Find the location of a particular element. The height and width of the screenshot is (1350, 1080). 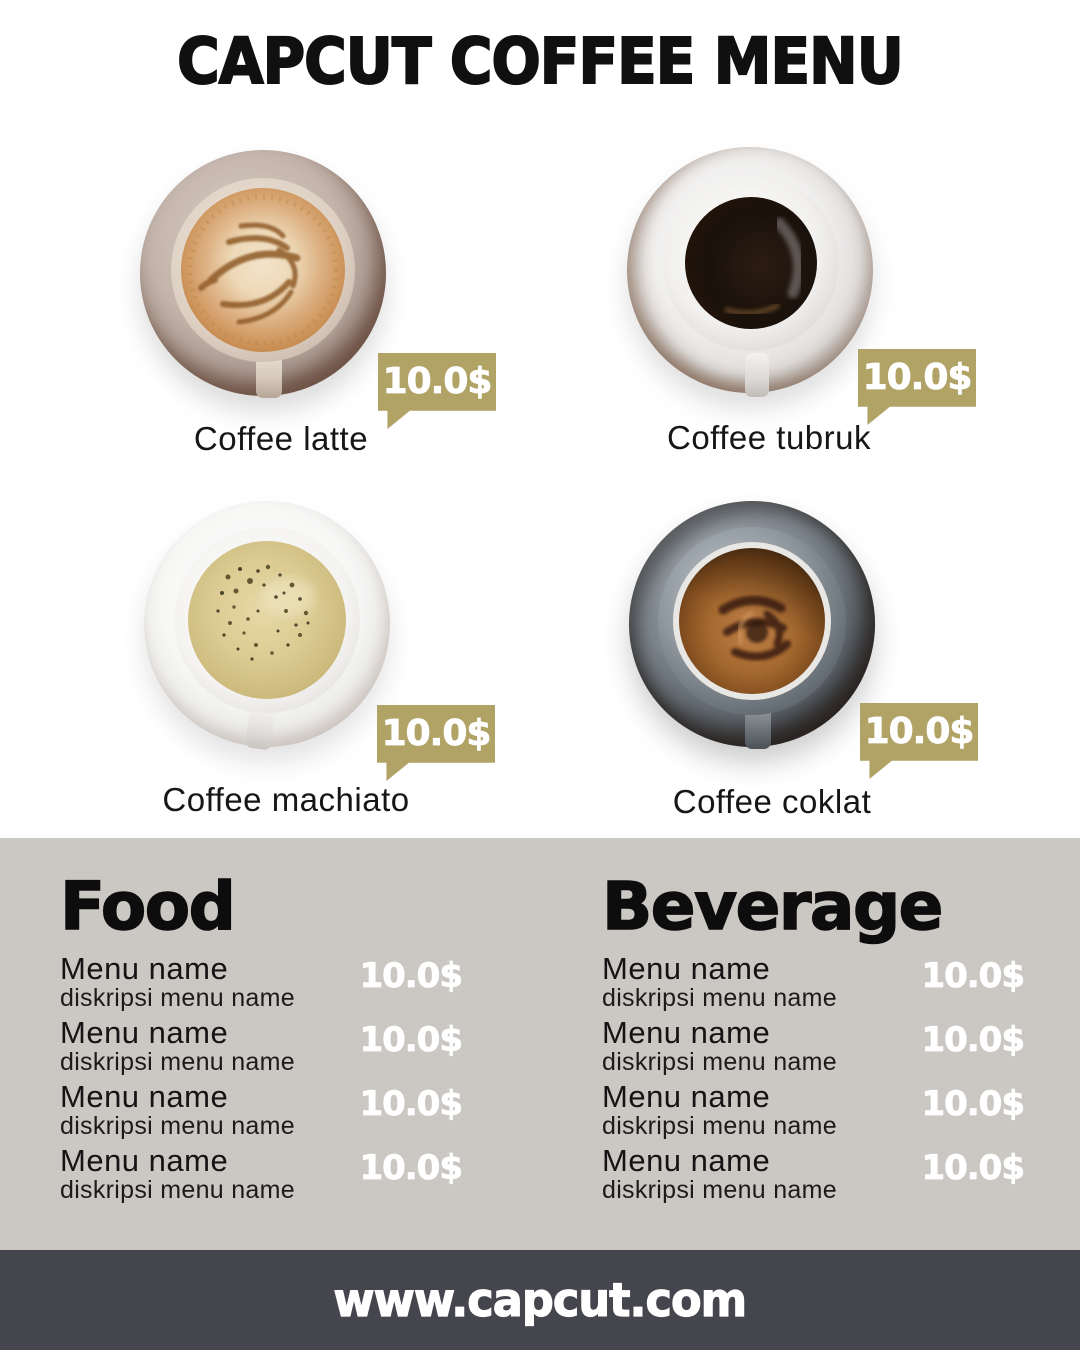

latte-art-fern is located at coordinates (263, 270).